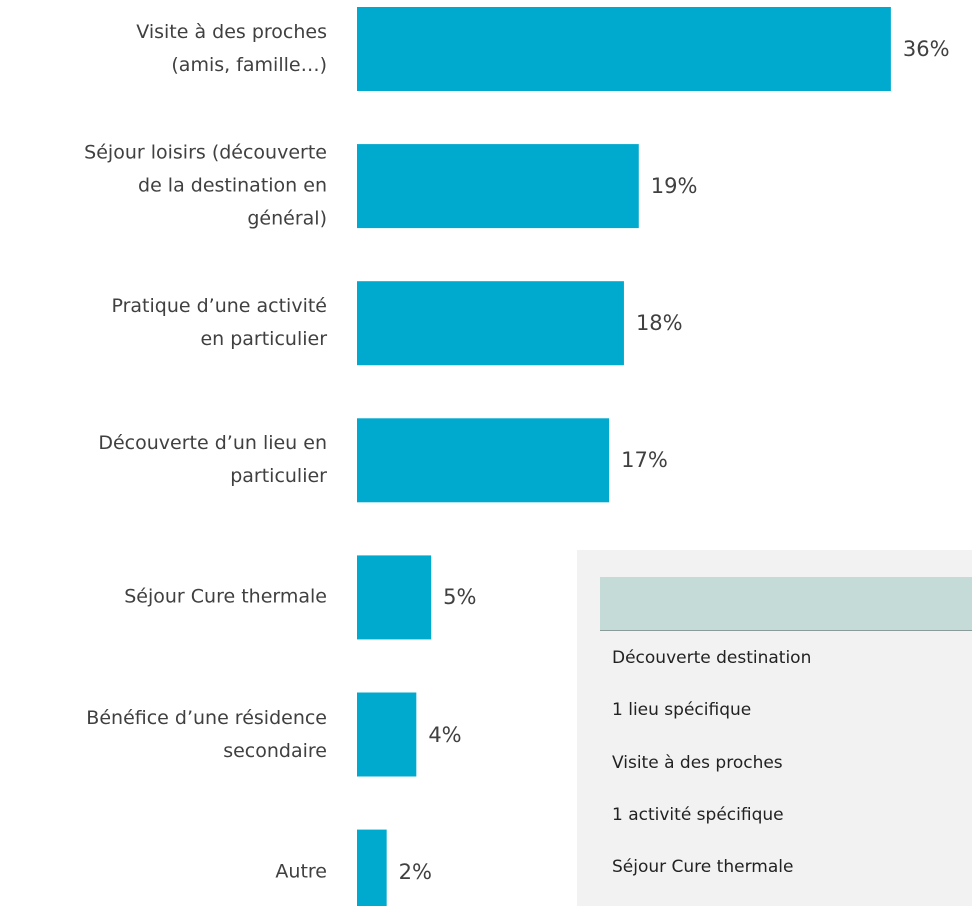  Describe the element at coordinates (698, 814) in the screenshot. I see `table-row: 1 activité spécifique` at that location.